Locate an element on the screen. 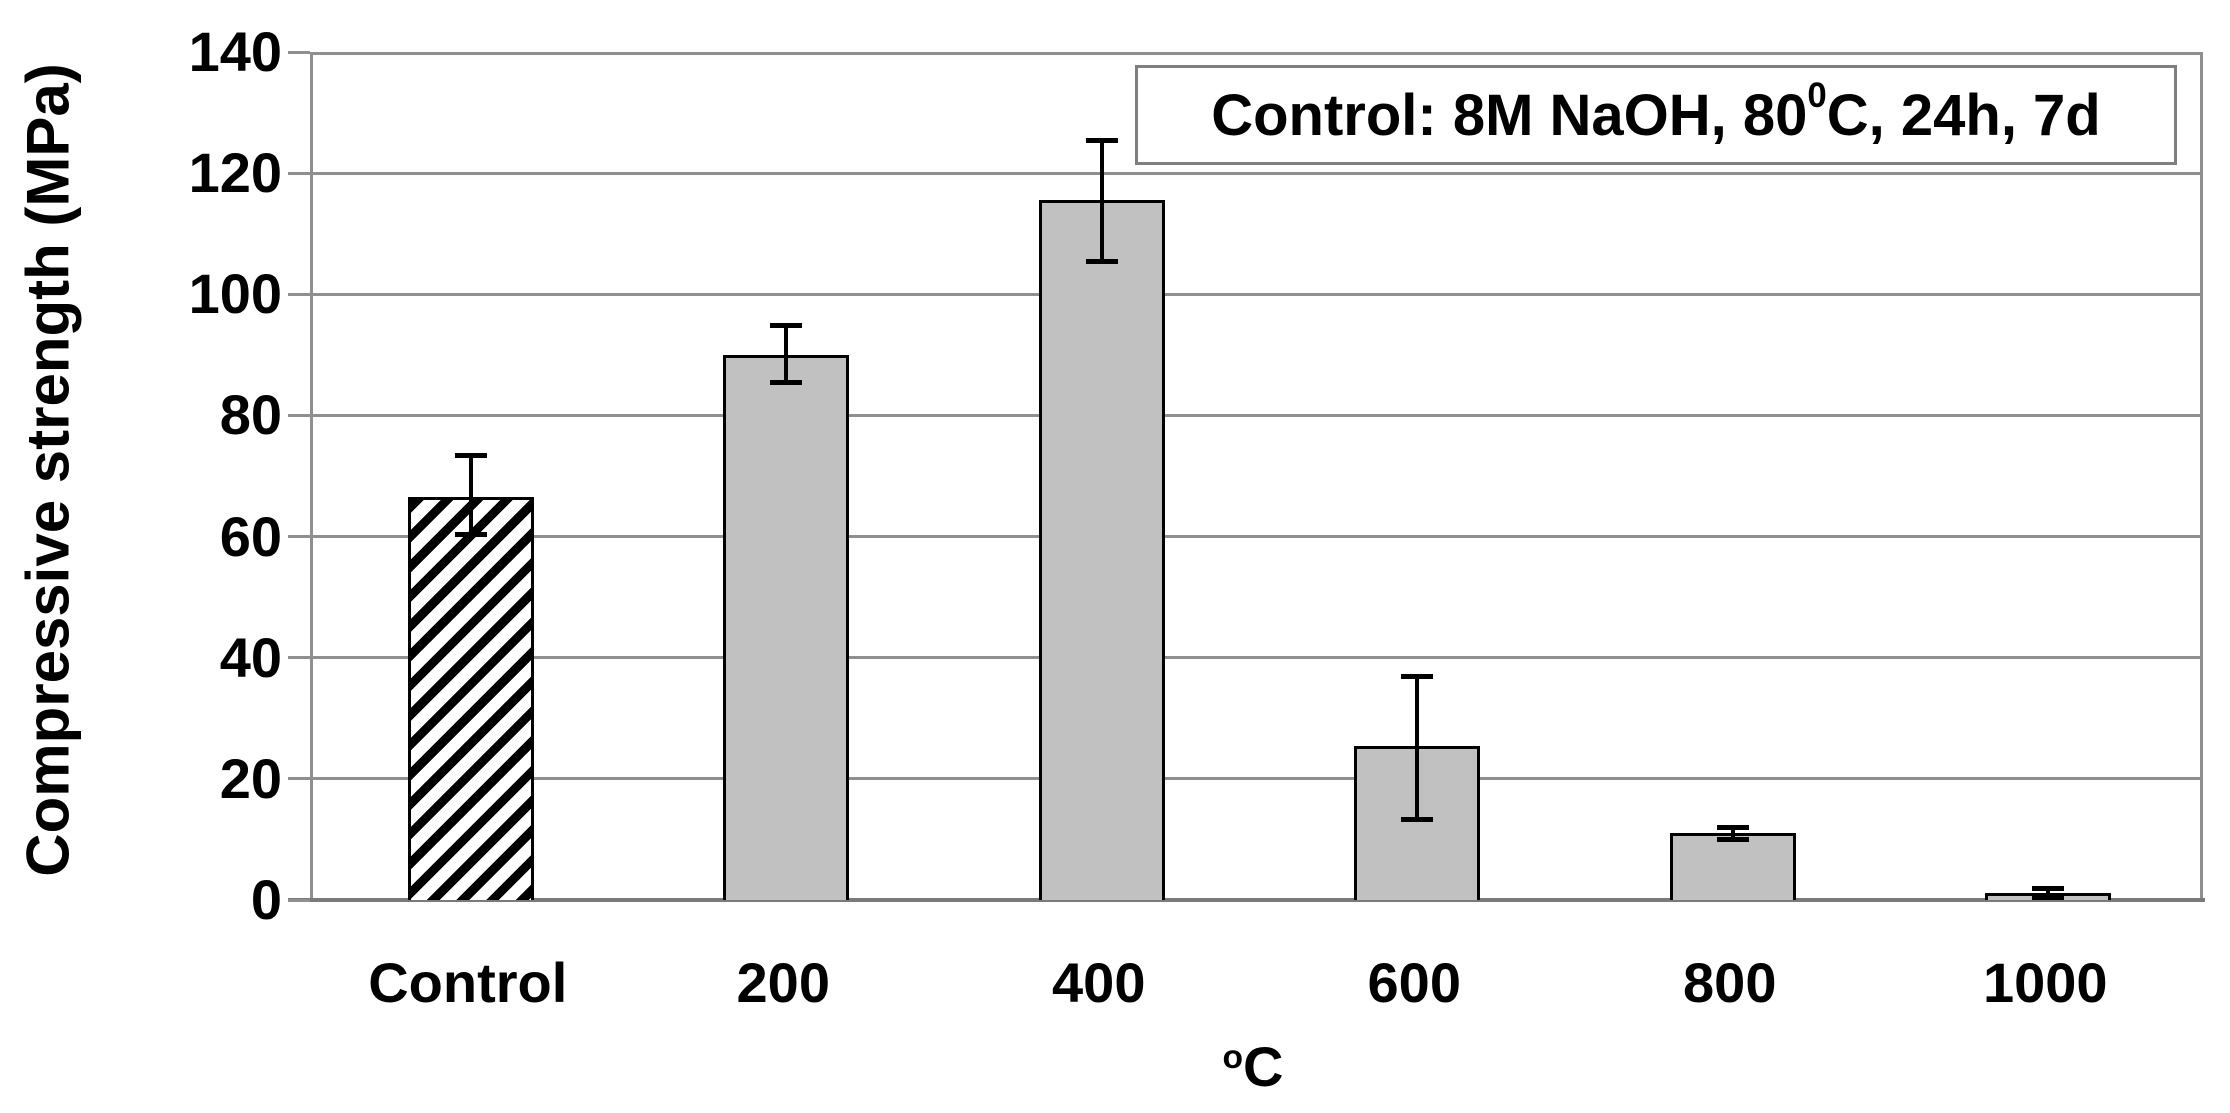 The image size is (2230, 1113). x-axis-title: oC is located at coordinates (1253, 1066).